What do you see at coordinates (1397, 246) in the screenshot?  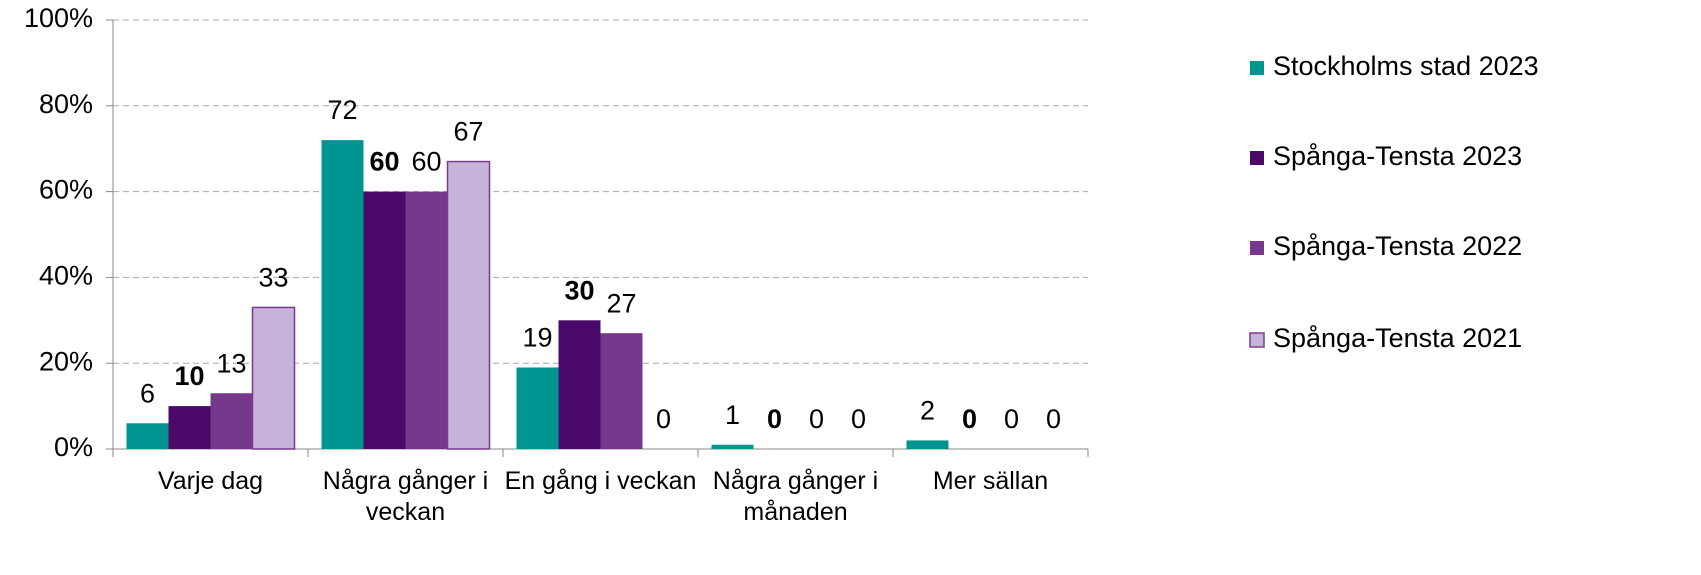 I see `legend-label: Spånga-Tensta 2022` at bounding box center [1397, 246].